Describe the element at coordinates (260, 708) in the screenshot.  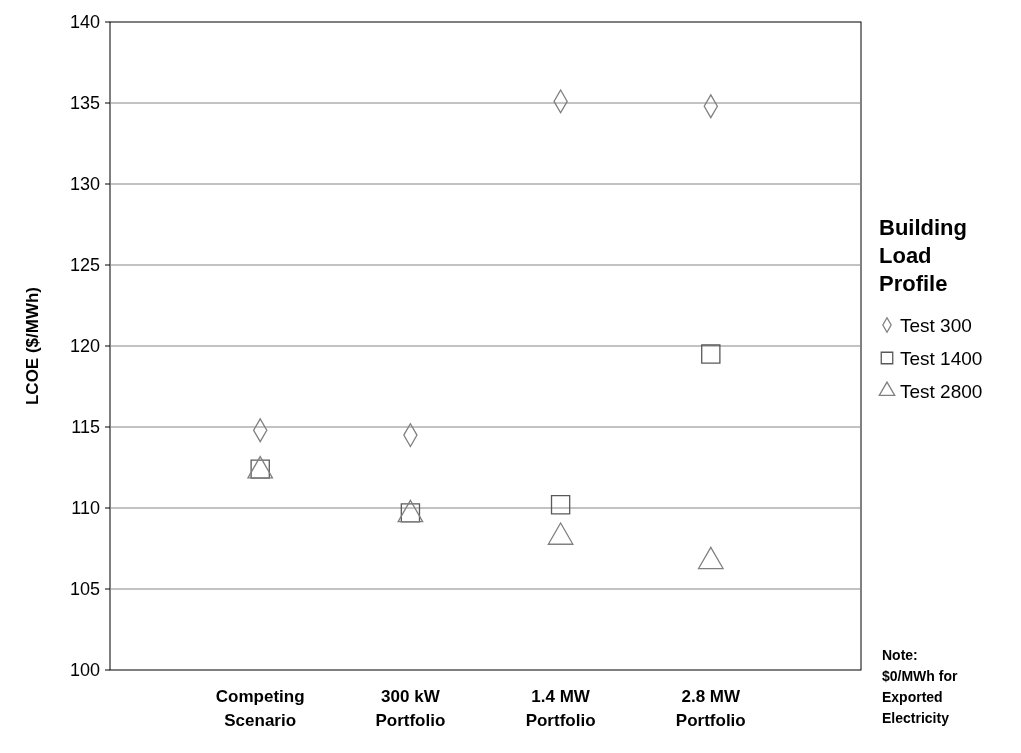
I see `x-tick-label: Competing Scenario` at that location.